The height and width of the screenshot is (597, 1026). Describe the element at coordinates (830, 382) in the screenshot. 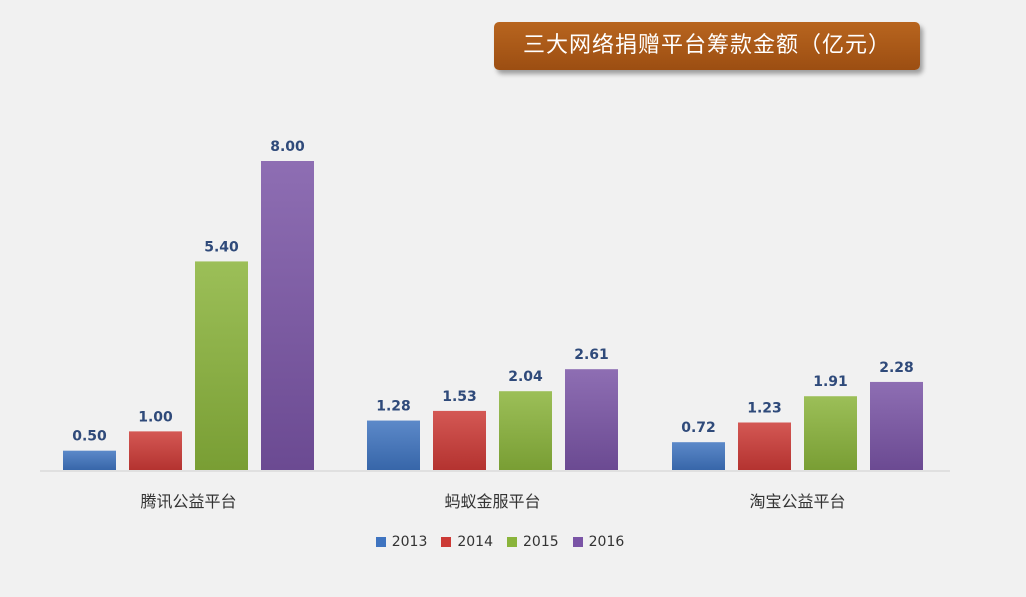

I see `value-label-2015-2: 1.91` at that location.